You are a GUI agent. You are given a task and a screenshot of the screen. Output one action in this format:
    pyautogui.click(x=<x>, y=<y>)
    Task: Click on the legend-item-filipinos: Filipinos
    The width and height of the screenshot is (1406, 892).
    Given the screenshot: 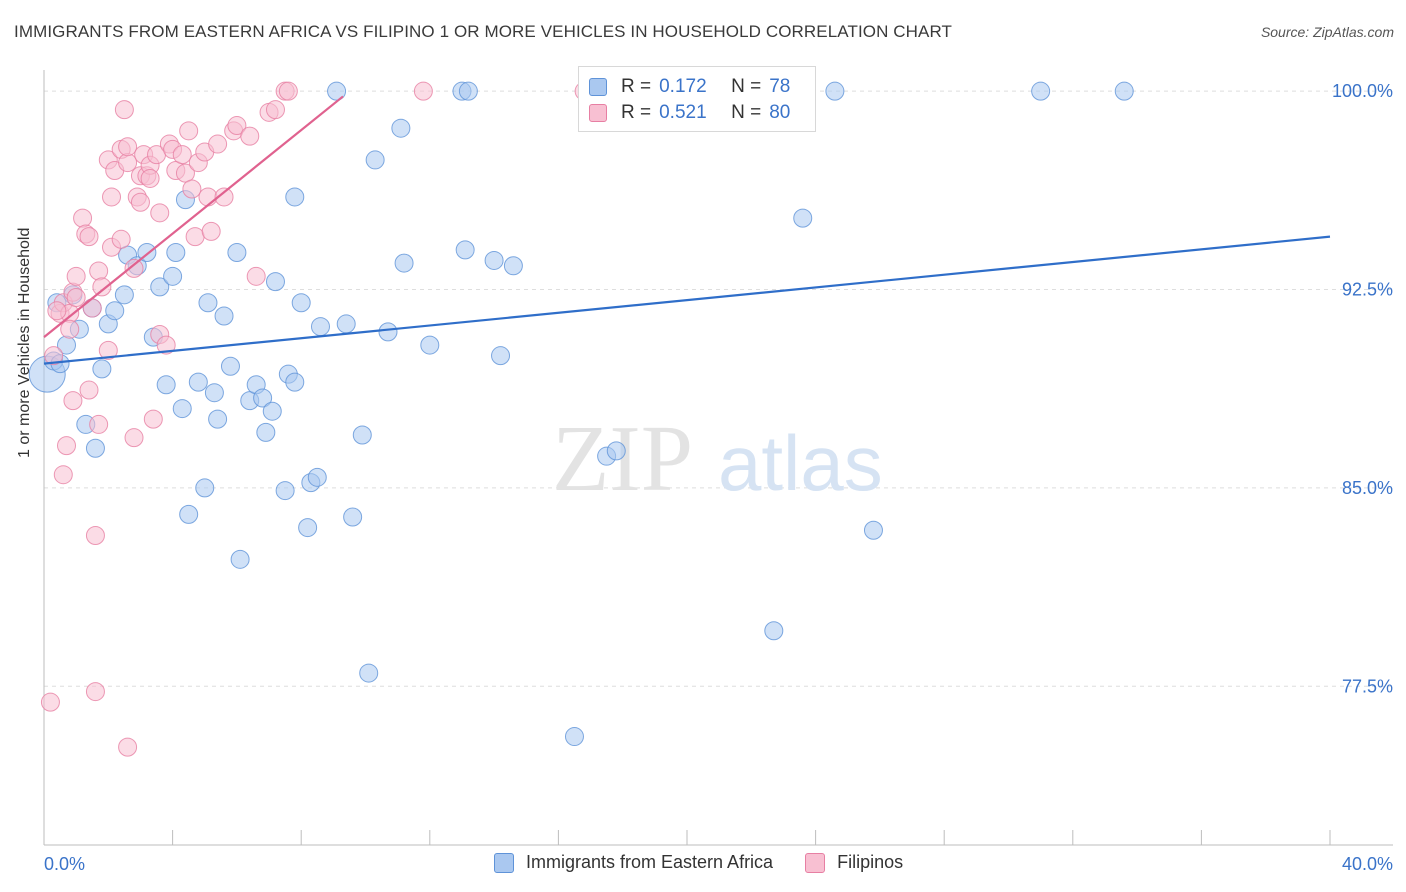 What is the action you would take?
    pyautogui.click(x=854, y=862)
    